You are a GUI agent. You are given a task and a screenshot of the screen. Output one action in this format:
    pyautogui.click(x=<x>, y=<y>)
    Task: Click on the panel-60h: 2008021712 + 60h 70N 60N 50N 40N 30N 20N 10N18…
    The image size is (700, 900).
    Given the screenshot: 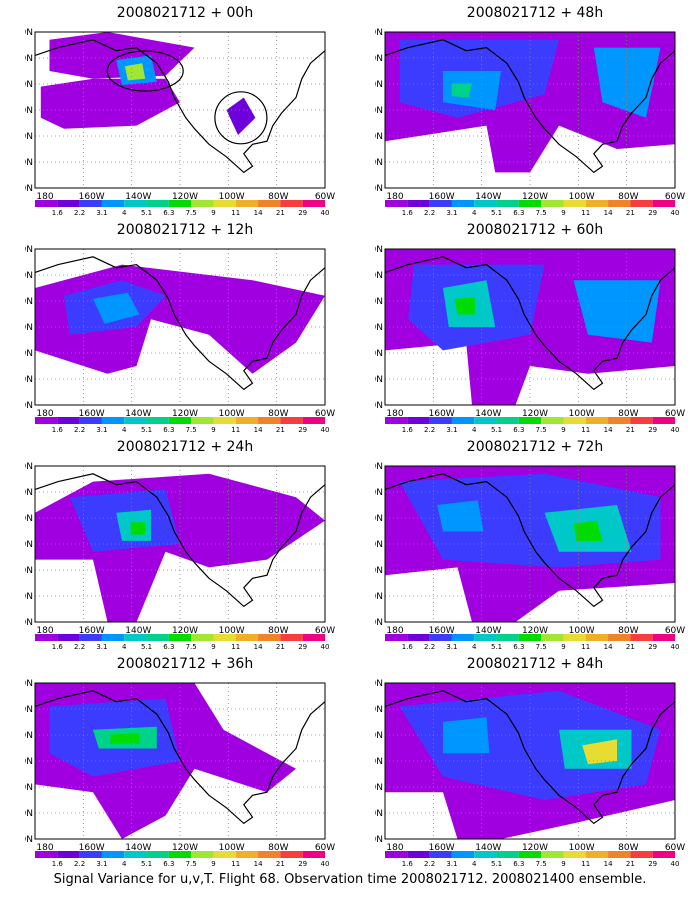 What is the action you would take?
    pyautogui.click(x=535, y=329)
    